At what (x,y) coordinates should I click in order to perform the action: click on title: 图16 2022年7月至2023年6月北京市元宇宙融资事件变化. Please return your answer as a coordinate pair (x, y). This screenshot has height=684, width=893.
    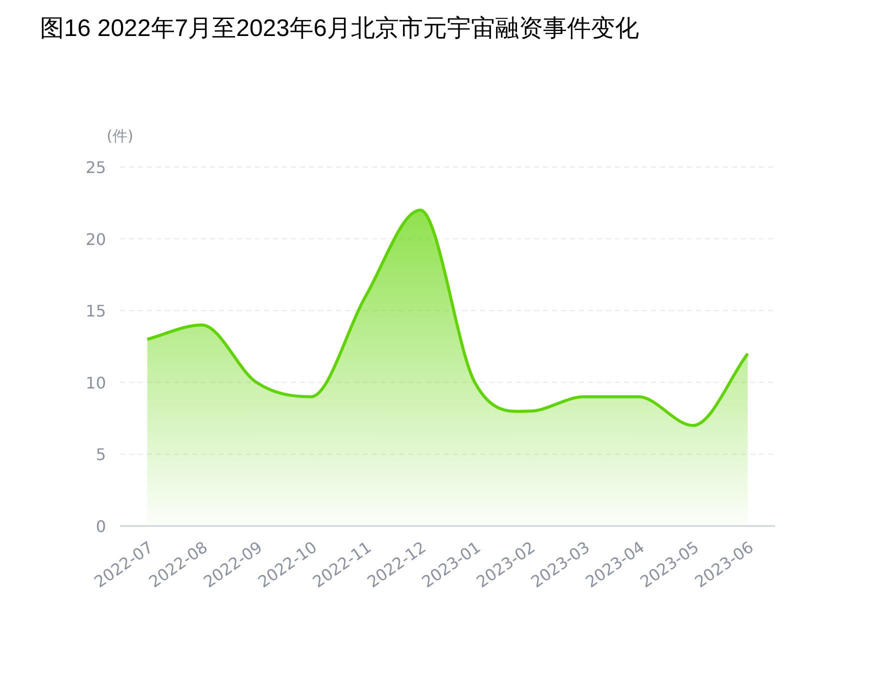
    Looking at the image, I should click on (339, 29).